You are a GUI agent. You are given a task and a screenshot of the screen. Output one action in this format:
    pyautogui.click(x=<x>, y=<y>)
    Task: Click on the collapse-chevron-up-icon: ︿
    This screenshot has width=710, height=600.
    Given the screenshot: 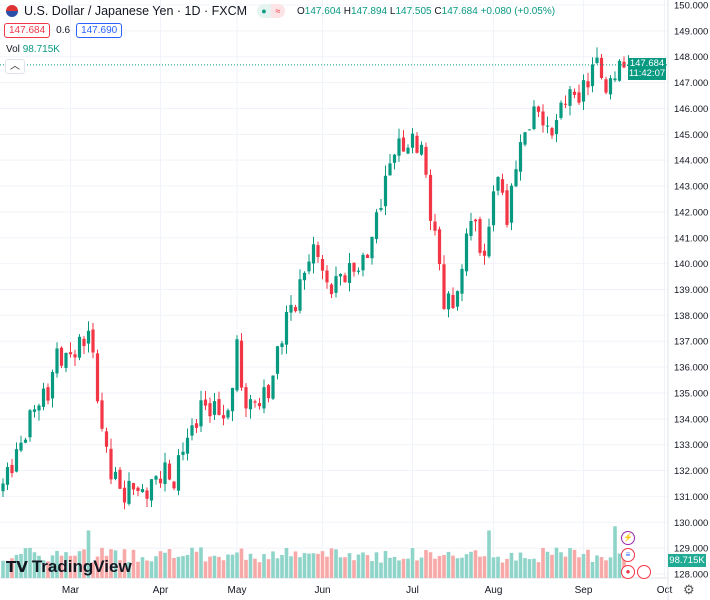 What is the action you would take?
    pyautogui.click(x=15, y=66)
    